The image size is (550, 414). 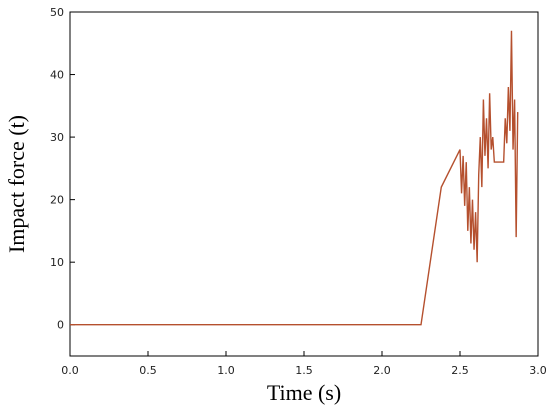 I want to click on x-tick-label: 2.5, so click(x=460, y=370).